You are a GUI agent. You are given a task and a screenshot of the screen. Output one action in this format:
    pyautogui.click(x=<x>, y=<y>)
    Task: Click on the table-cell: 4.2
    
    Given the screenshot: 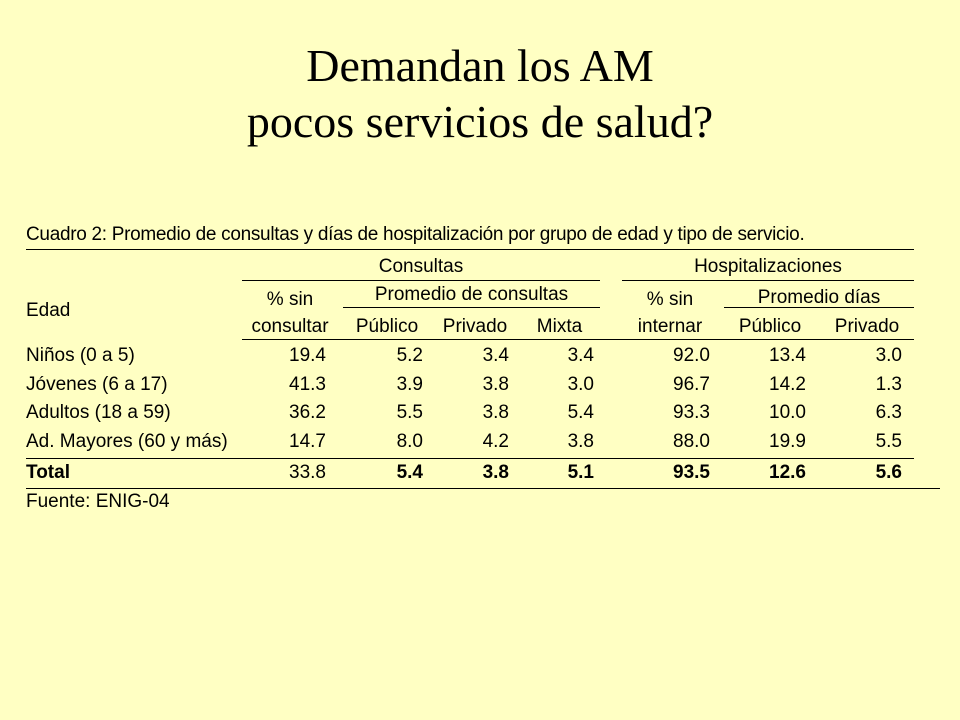 What is the action you would take?
    pyautogui.click(x=495, y=441)
    